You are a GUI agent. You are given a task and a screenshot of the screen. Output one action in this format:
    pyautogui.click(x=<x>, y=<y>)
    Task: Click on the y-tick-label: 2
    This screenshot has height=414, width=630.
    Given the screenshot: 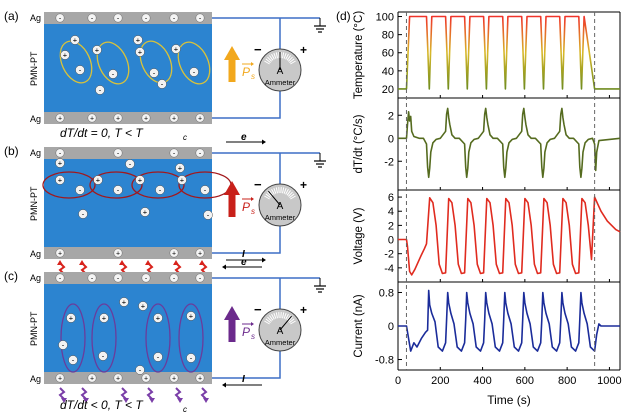 What is the action you would take?
    pyautogui.click(x=391, y=116)
    